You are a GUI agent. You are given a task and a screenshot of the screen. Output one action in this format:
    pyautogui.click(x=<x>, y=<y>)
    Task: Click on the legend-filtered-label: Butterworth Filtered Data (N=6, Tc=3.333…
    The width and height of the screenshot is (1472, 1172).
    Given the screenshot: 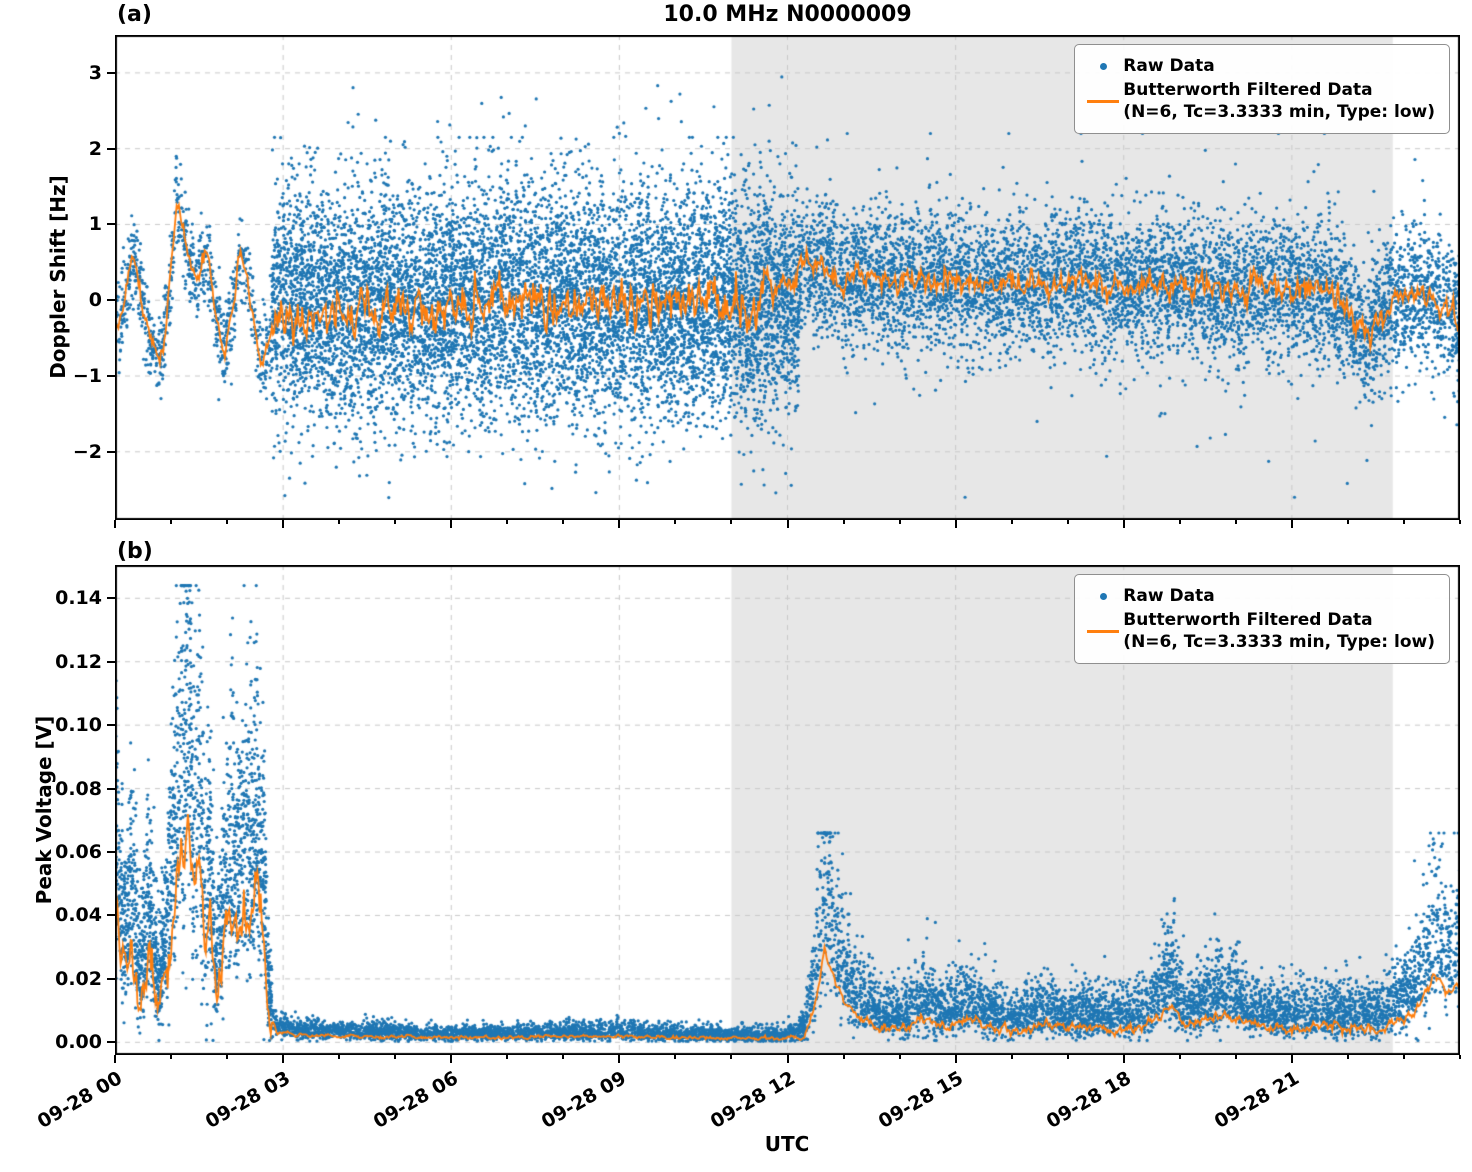 What is the action you would take?
    pyautogui.click(x=1279, y=101)
    